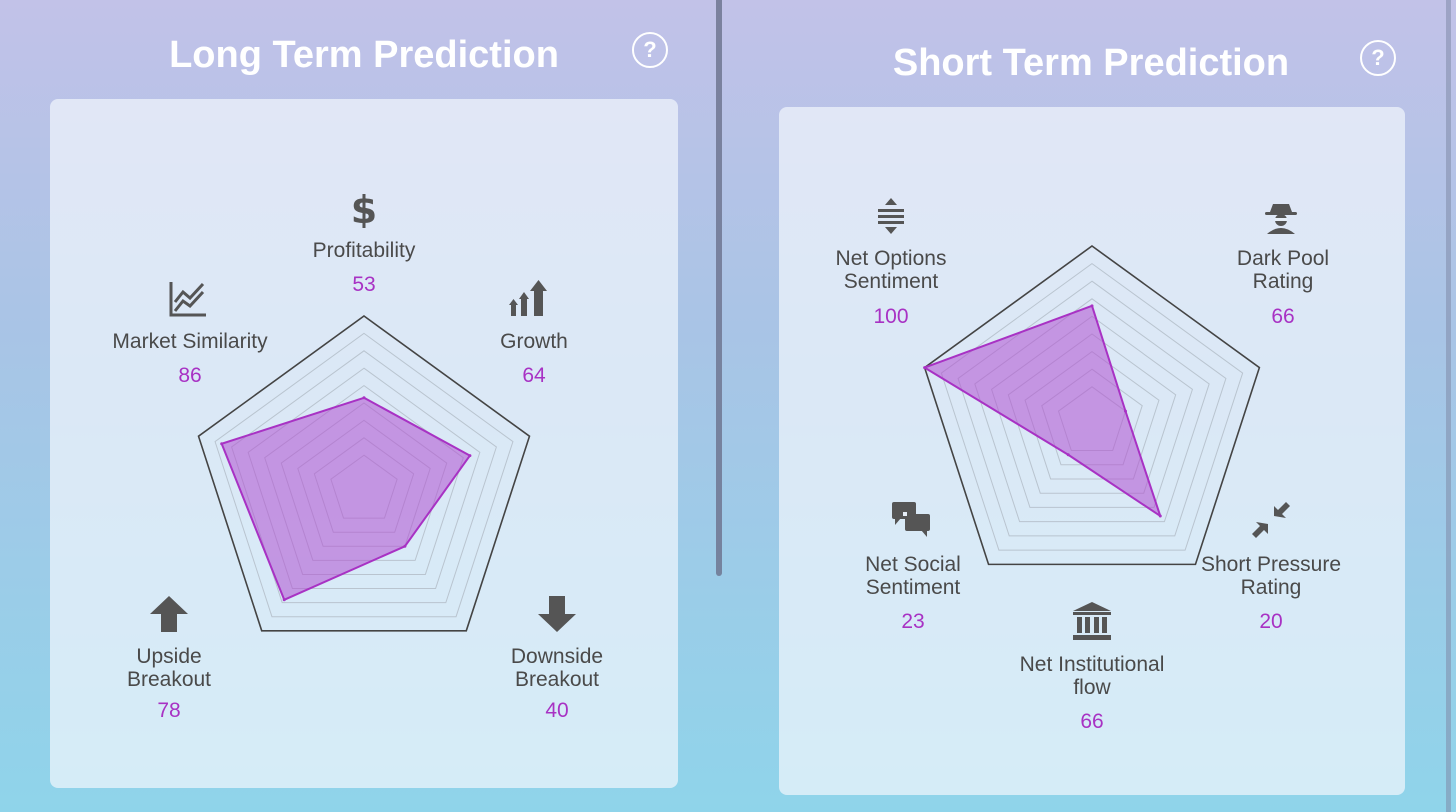 Image resolution: width=1456 pixels, height=812 pixels. What do you see at coordinates (345, 498) in the screenshot?
I see `long-data-polygon` at bounding box center [345, 498].